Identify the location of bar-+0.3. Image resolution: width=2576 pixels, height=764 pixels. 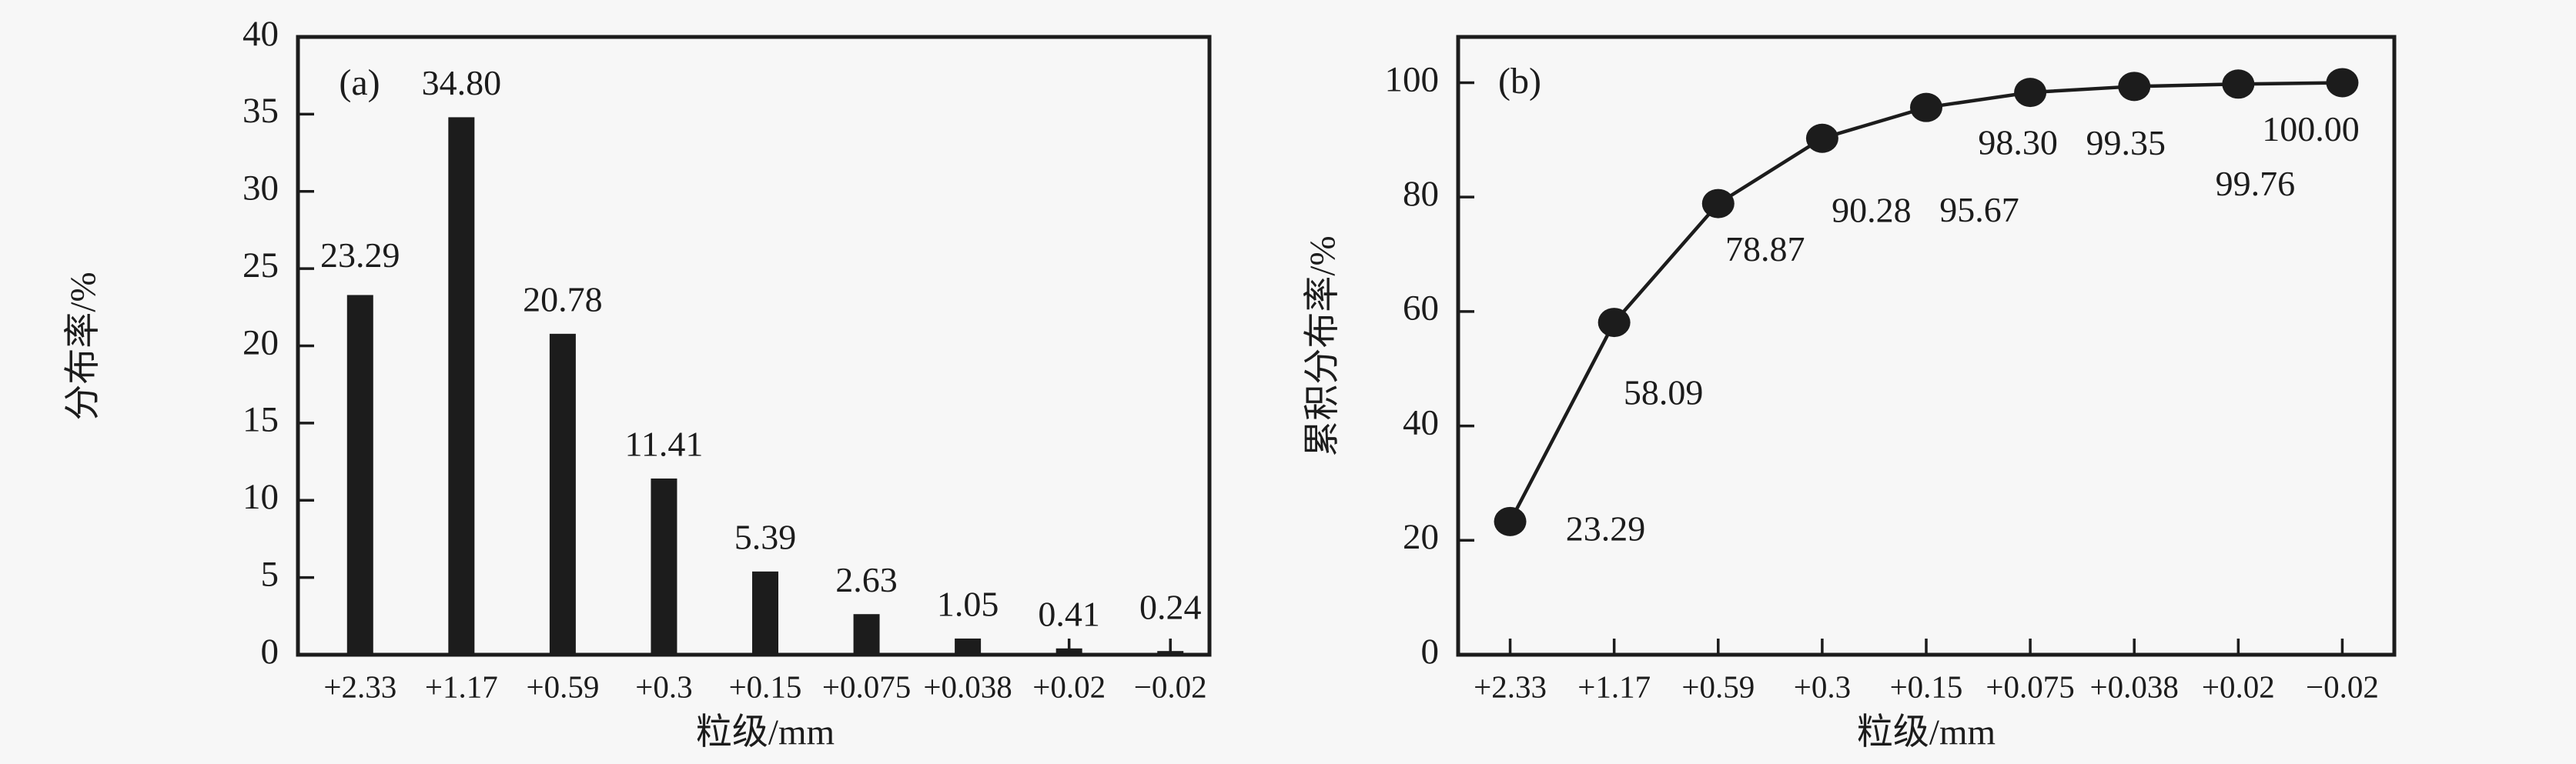
(664, 566).